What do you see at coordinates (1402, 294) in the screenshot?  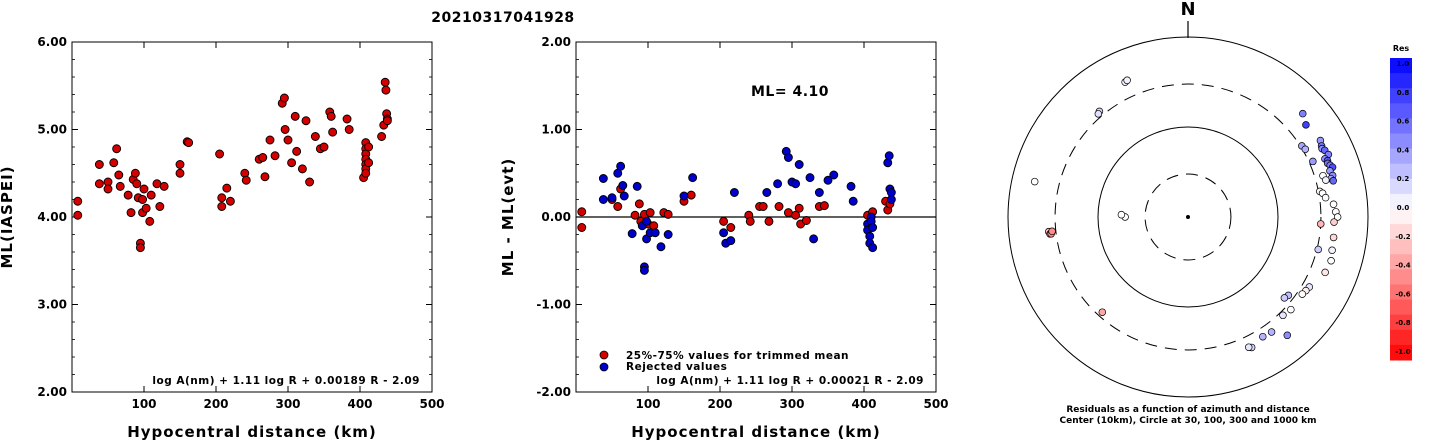 I see `colorbar-label: -0.6` at bounding box center [1402, 294].